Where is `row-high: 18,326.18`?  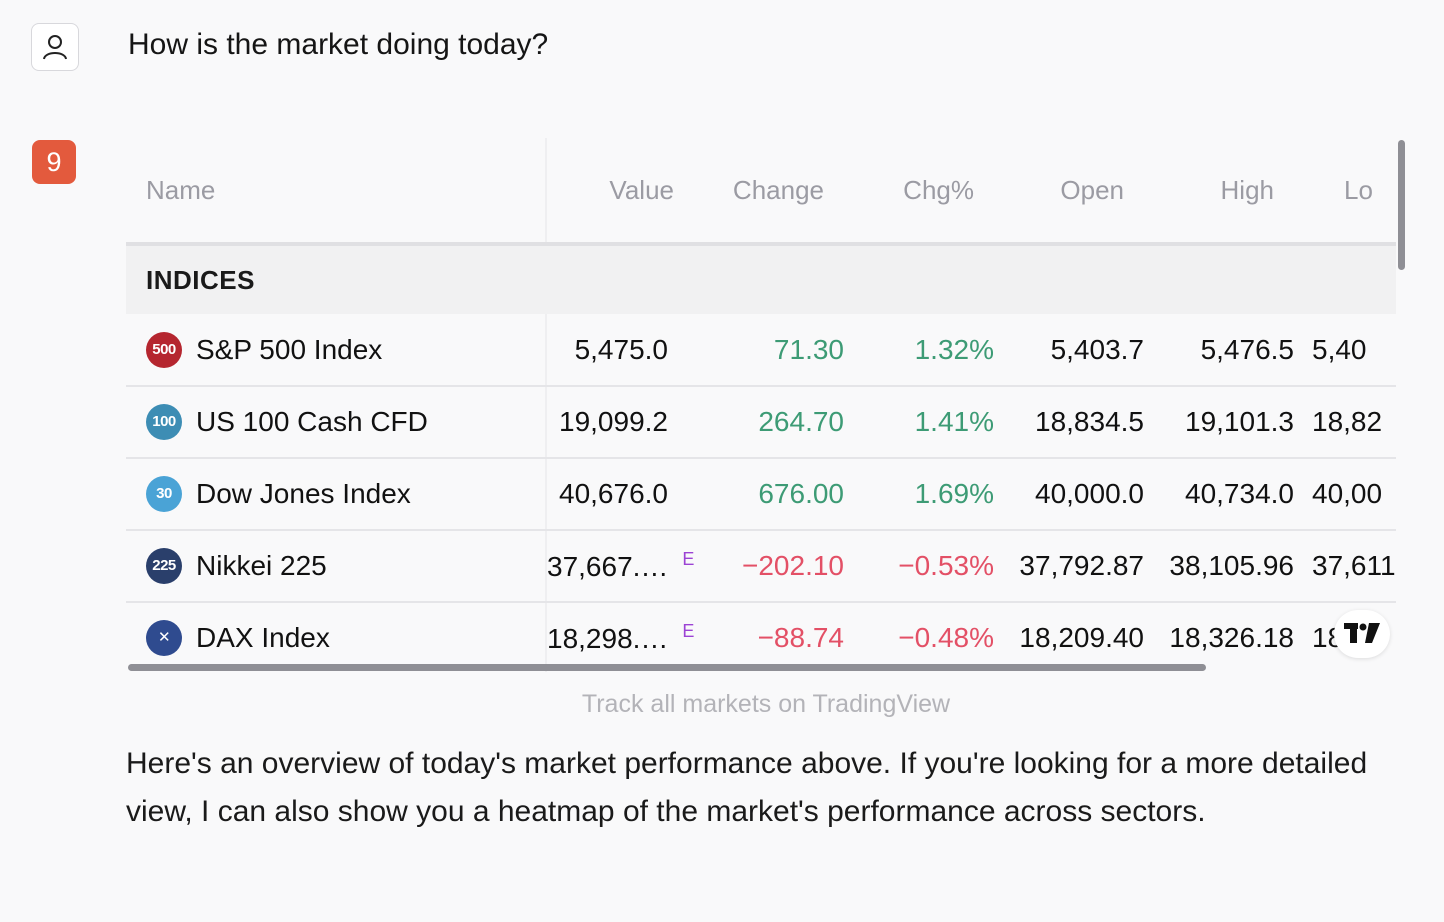 row-high: 18,326.18 is located at coordinates (1221, 637).